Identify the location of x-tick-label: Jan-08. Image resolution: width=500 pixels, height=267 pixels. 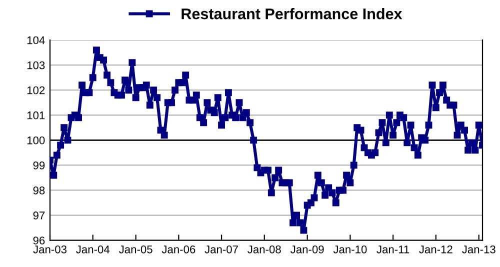
(264, 249).